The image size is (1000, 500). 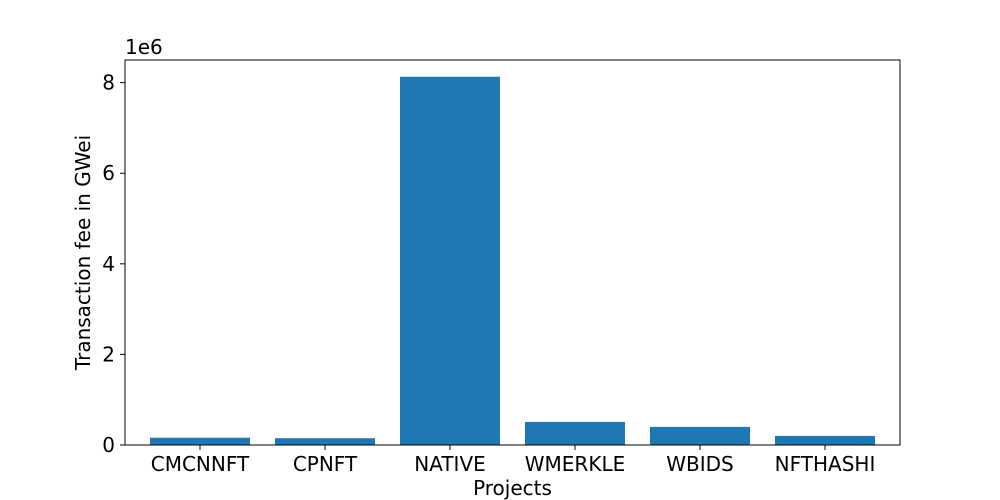 What do you see at coordinates (108, 83) in the screenshot?
I see `y-tick-label: 8` at bounding box center [108, 83].